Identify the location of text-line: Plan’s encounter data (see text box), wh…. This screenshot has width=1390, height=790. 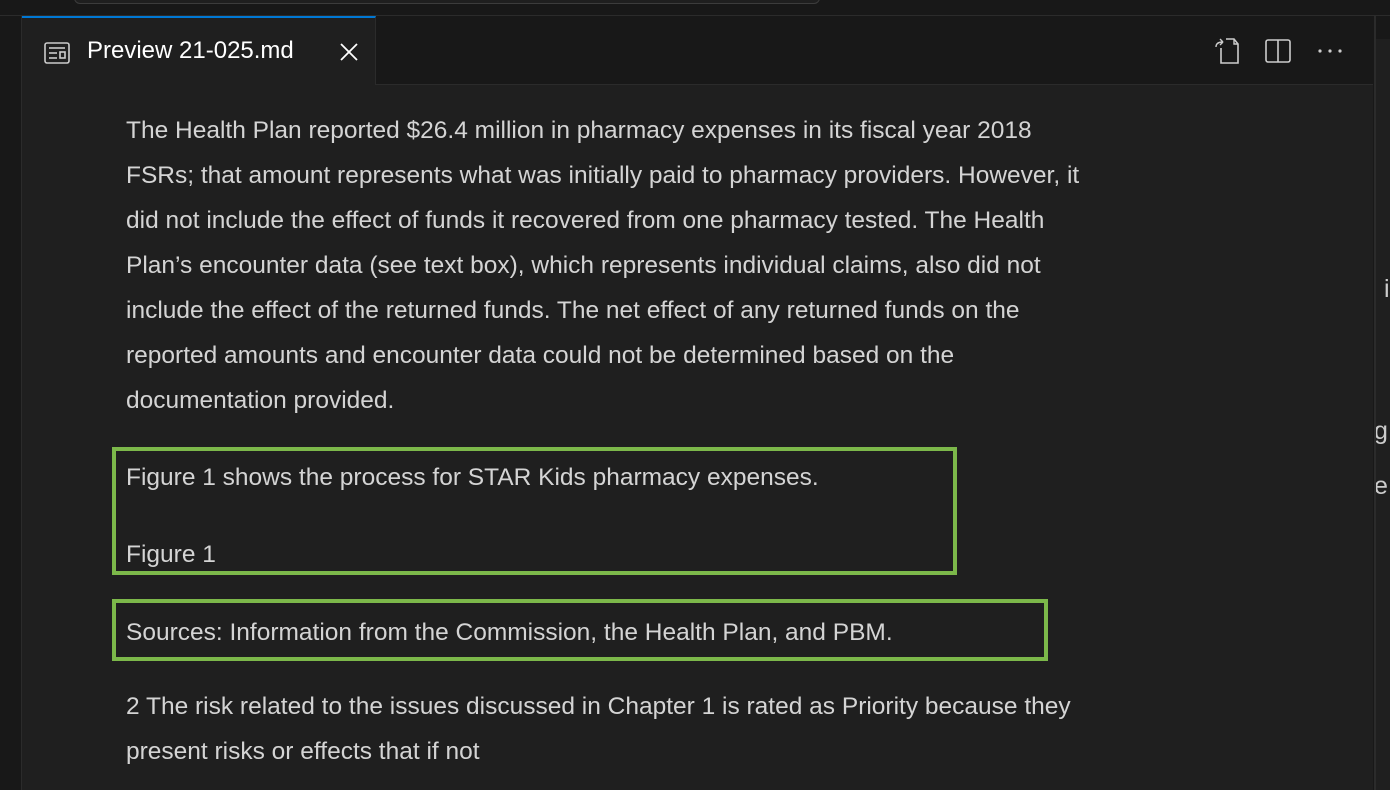
(583, 265).